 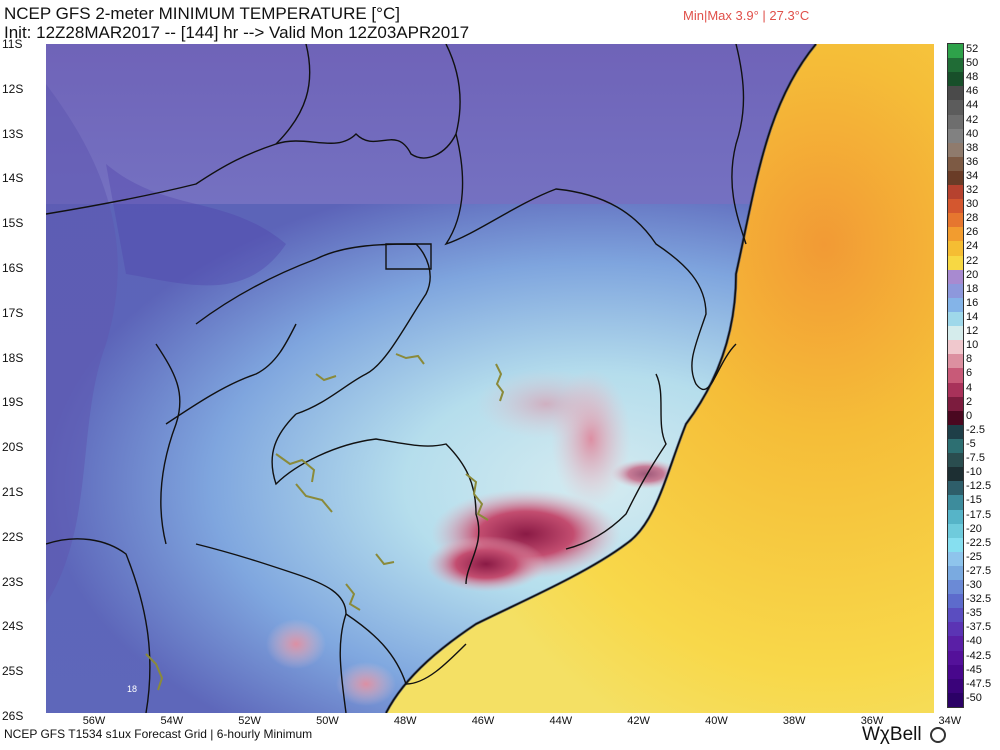 I want to click on colorbar-label: -12.5, so click(x=979, y=486).